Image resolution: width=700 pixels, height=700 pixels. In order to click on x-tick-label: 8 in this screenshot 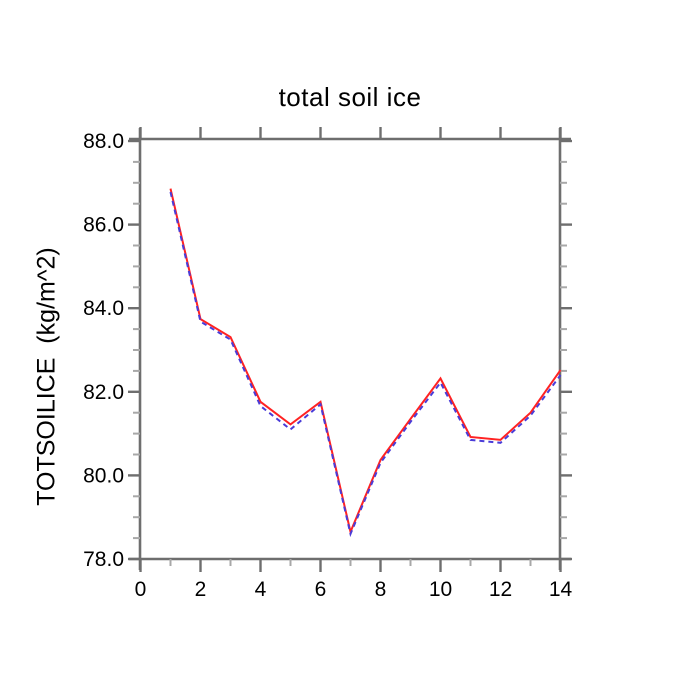, I will do `click(381, 589)`.